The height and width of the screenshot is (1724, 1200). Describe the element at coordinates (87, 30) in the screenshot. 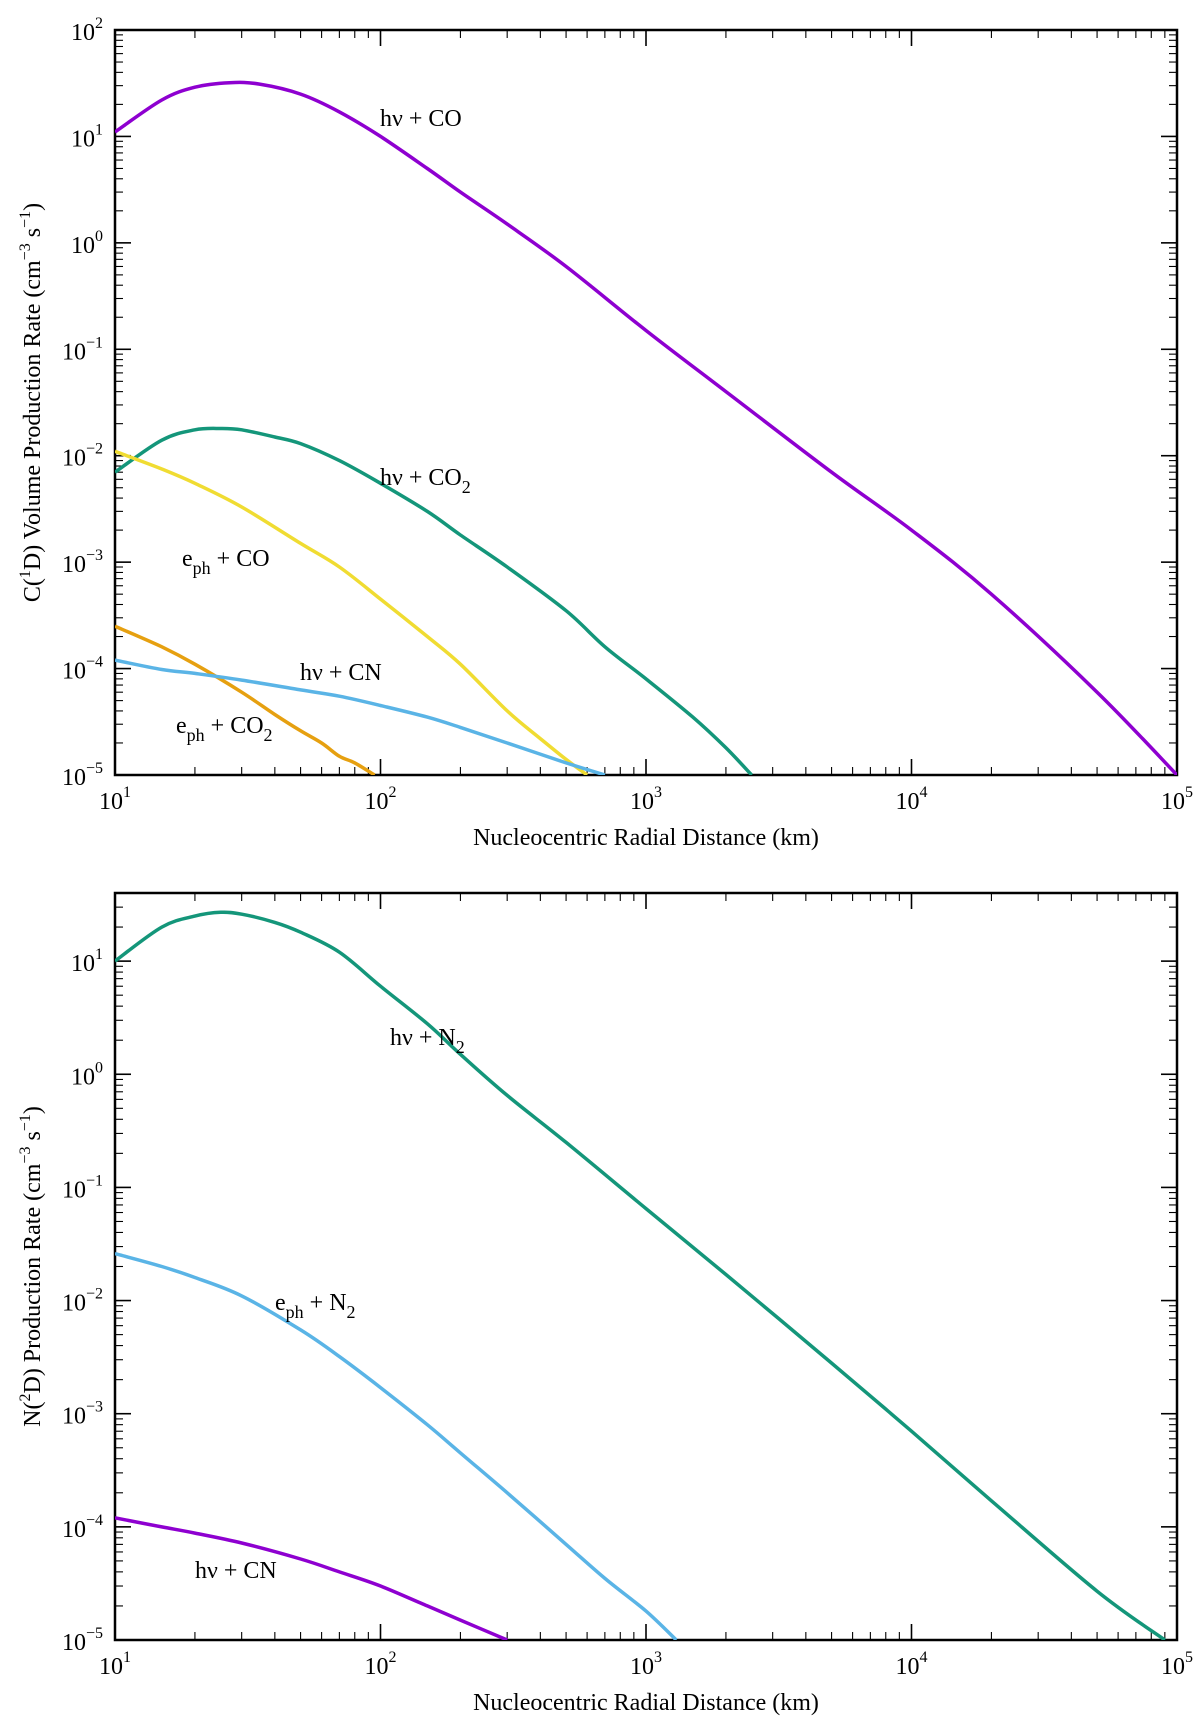

I see `y-tick-label: 10²` at that location.